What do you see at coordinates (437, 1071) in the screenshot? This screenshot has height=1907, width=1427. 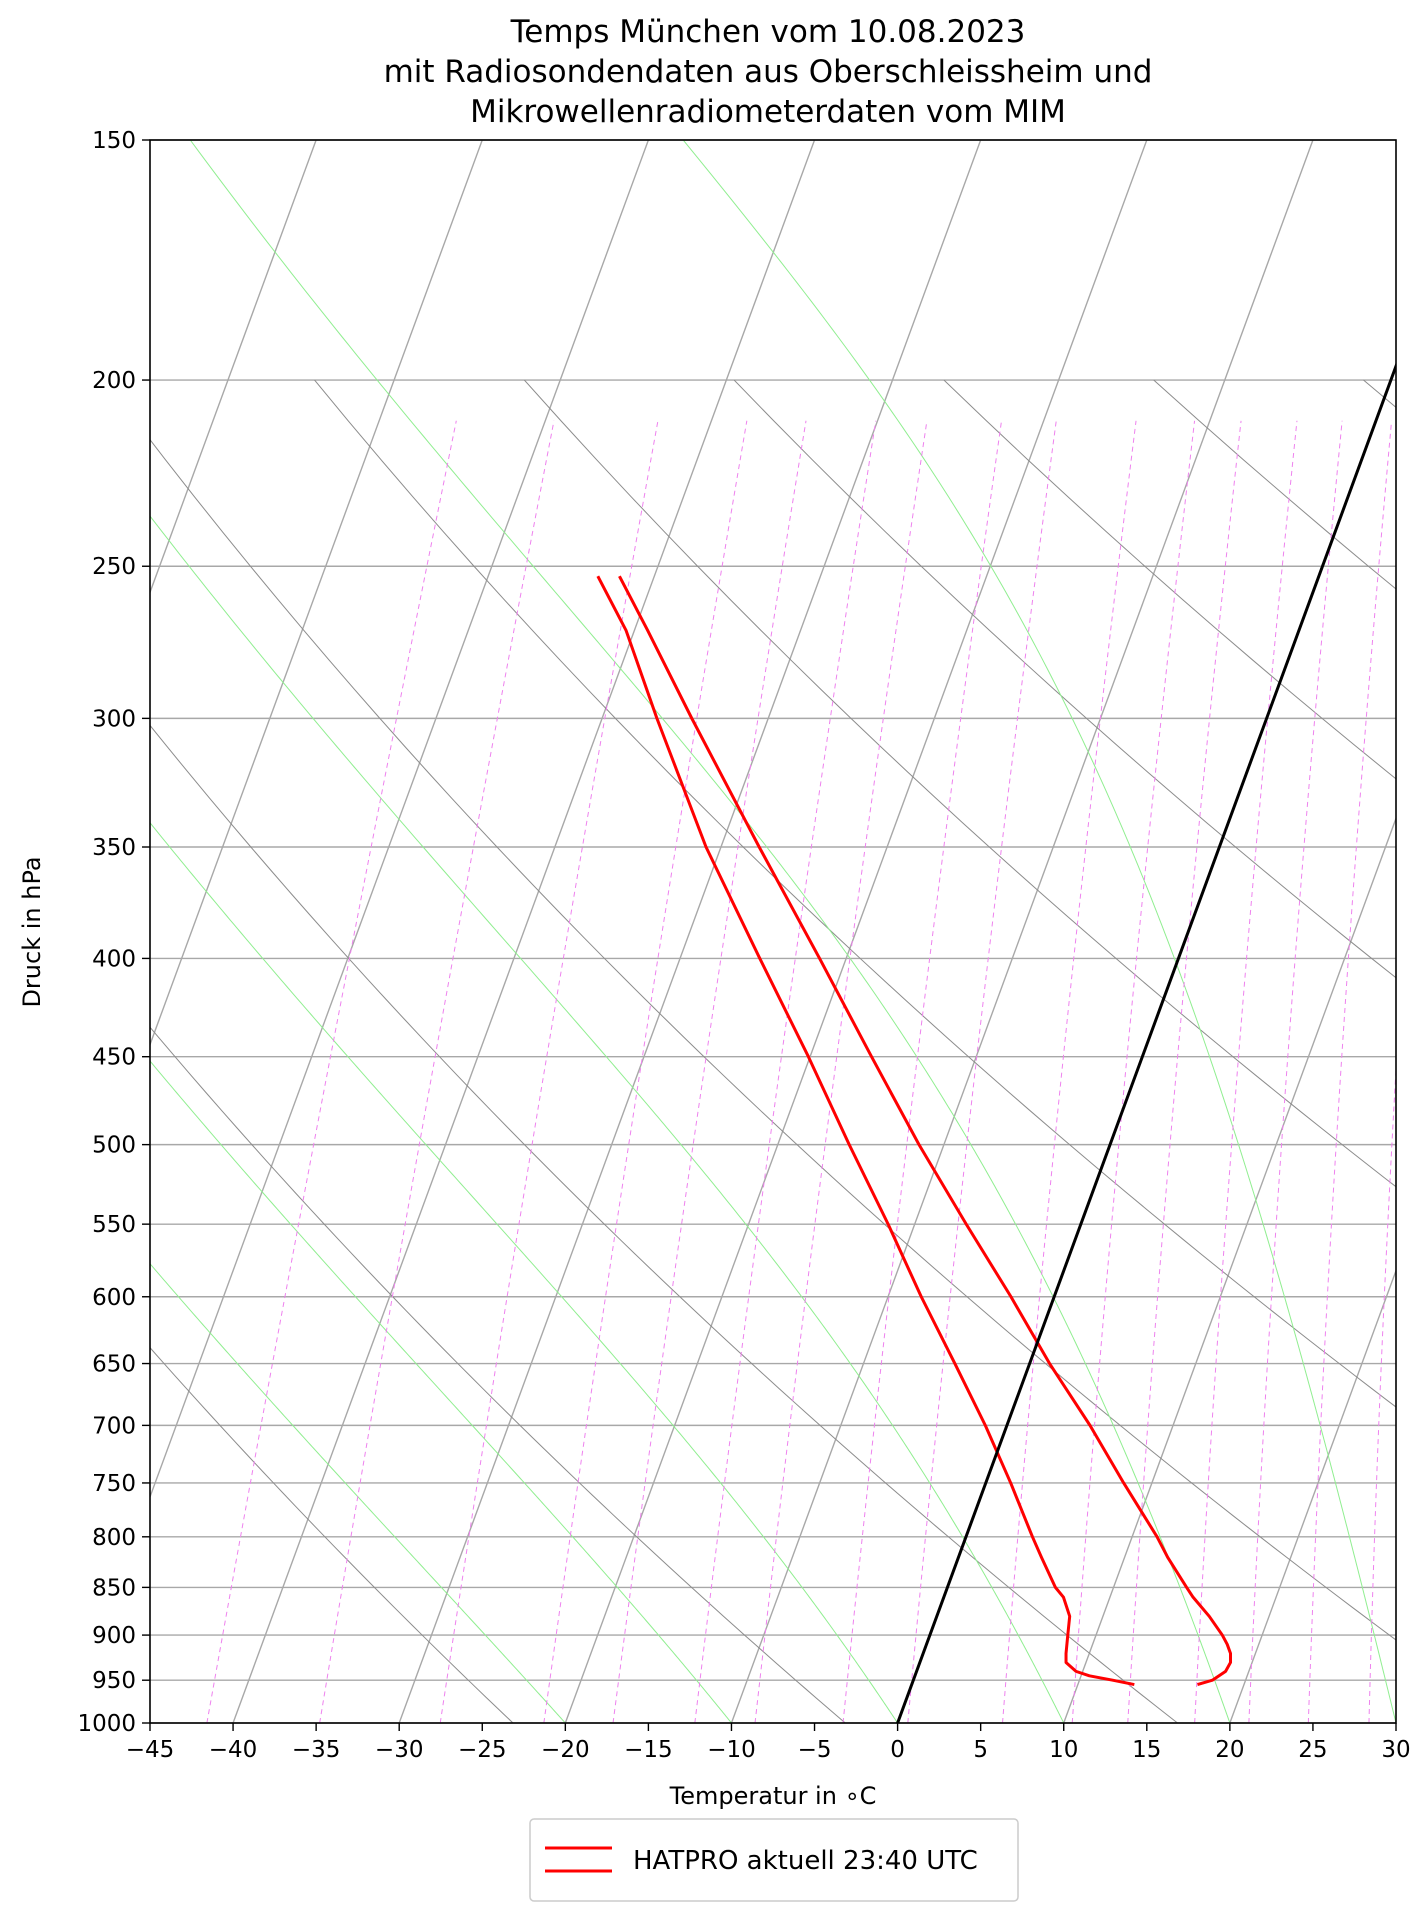 I see `mixing-ratio-0.2` at bounding box center [437, 1071].